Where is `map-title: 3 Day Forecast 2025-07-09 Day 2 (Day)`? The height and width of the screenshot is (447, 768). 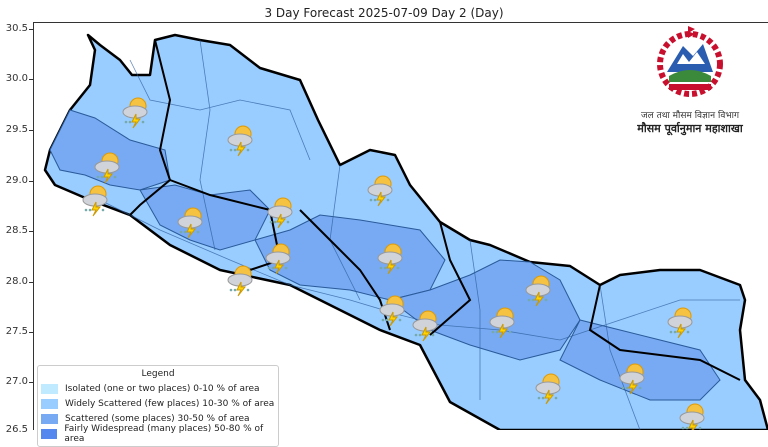
map-title: 3 Day Forecast 2025-07-09 Day 2 (Day) is located at coordinates (384, 13).